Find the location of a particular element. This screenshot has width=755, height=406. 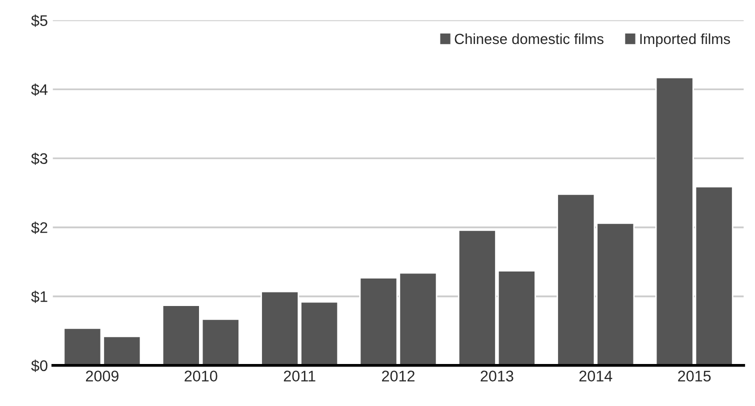

y-tick-label: $3 is located at coordinates (39, 158).